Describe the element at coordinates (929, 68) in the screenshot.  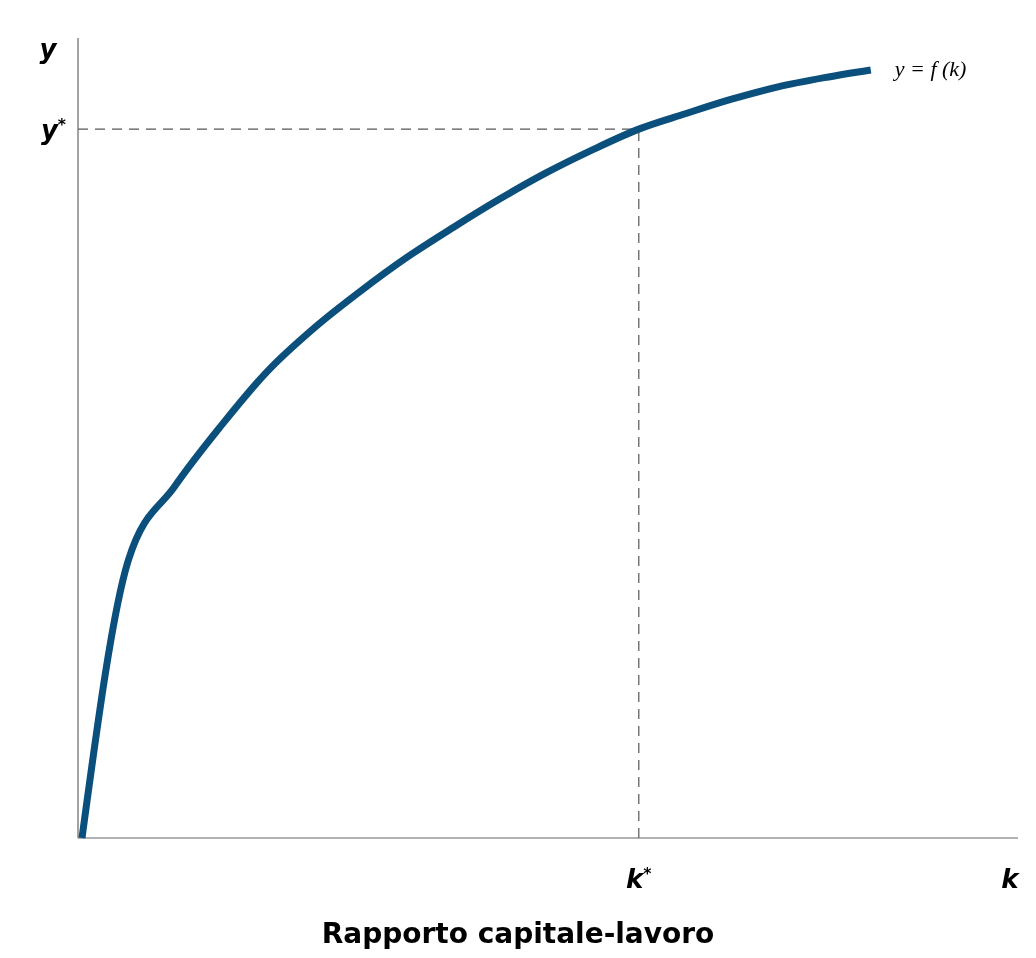
I see `series-label: y = f (k)` at that location.